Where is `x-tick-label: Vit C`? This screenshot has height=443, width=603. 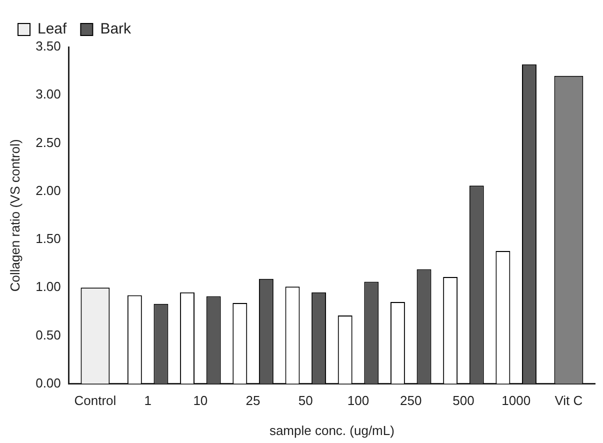
x-tick-label: Vit C is located at coordinates (568, 400).